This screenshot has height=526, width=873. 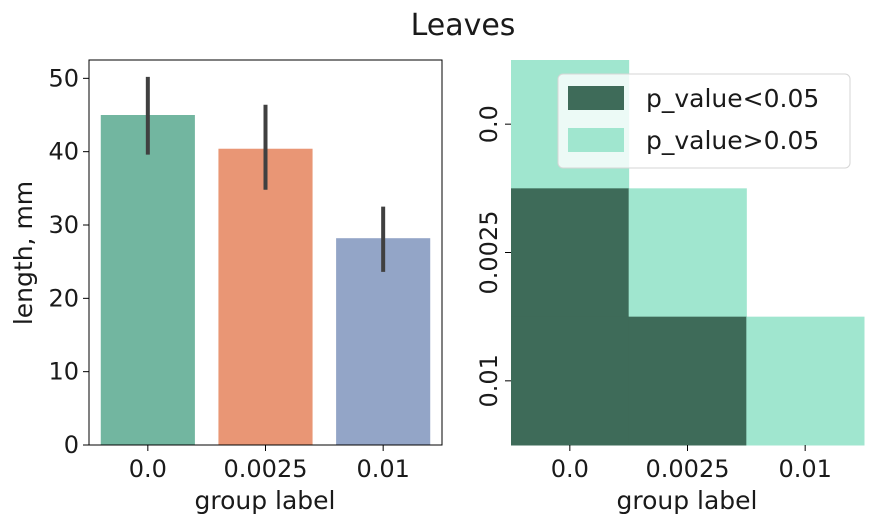 I want to click on heatmap-cell-0.01-0.0025, so click(x=687, y=381).